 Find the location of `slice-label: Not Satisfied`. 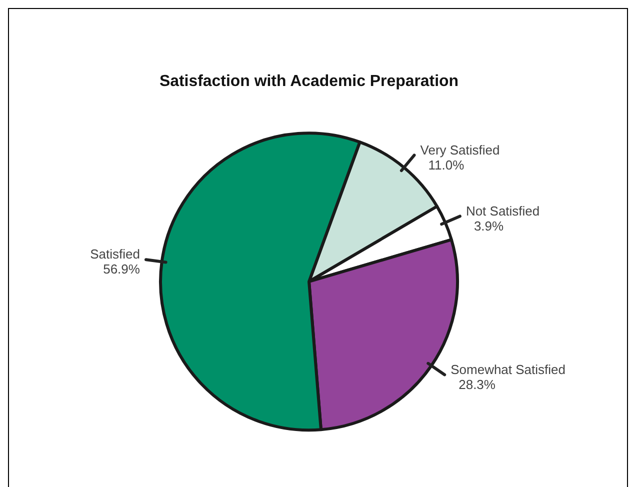

slice-label: Not Satisfied is located at coordinates (503, 210).